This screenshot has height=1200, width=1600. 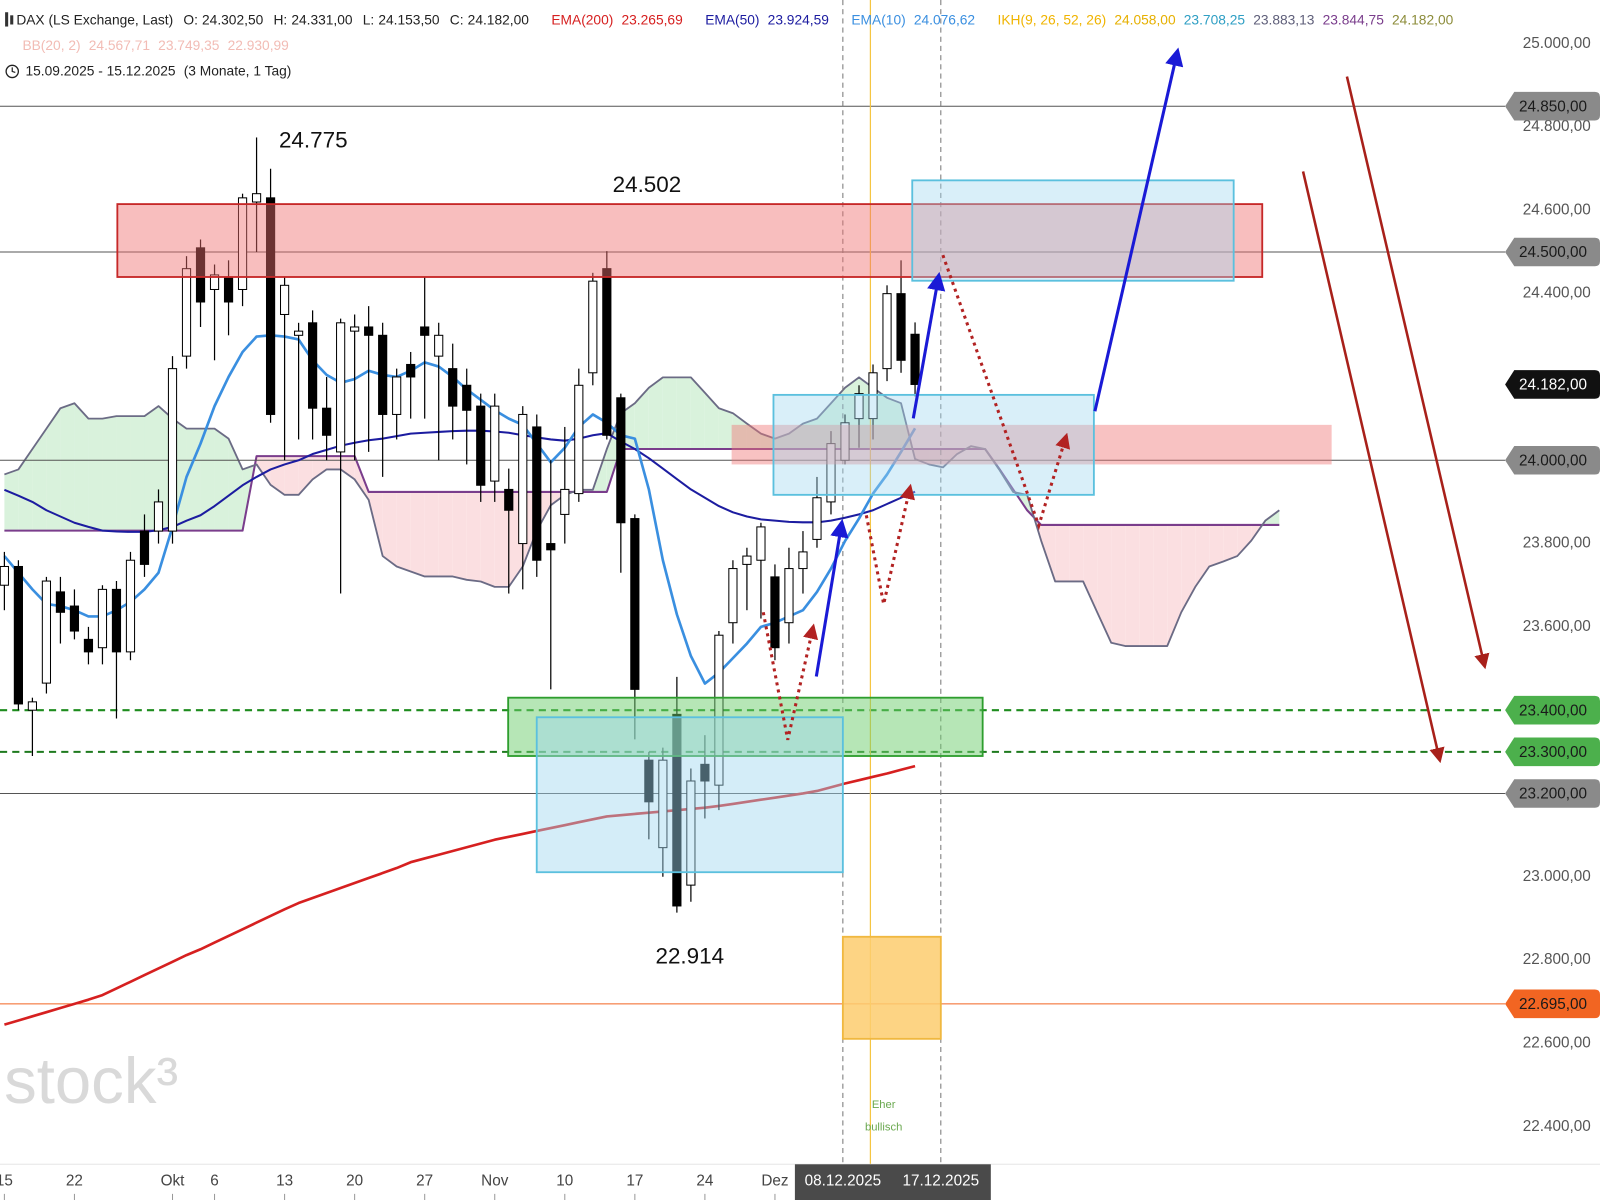 I want to click on legend-line: 15.09.2025 - 15.12.2025 (3 Monate, 1 Tag), so click(x=159, y=70).